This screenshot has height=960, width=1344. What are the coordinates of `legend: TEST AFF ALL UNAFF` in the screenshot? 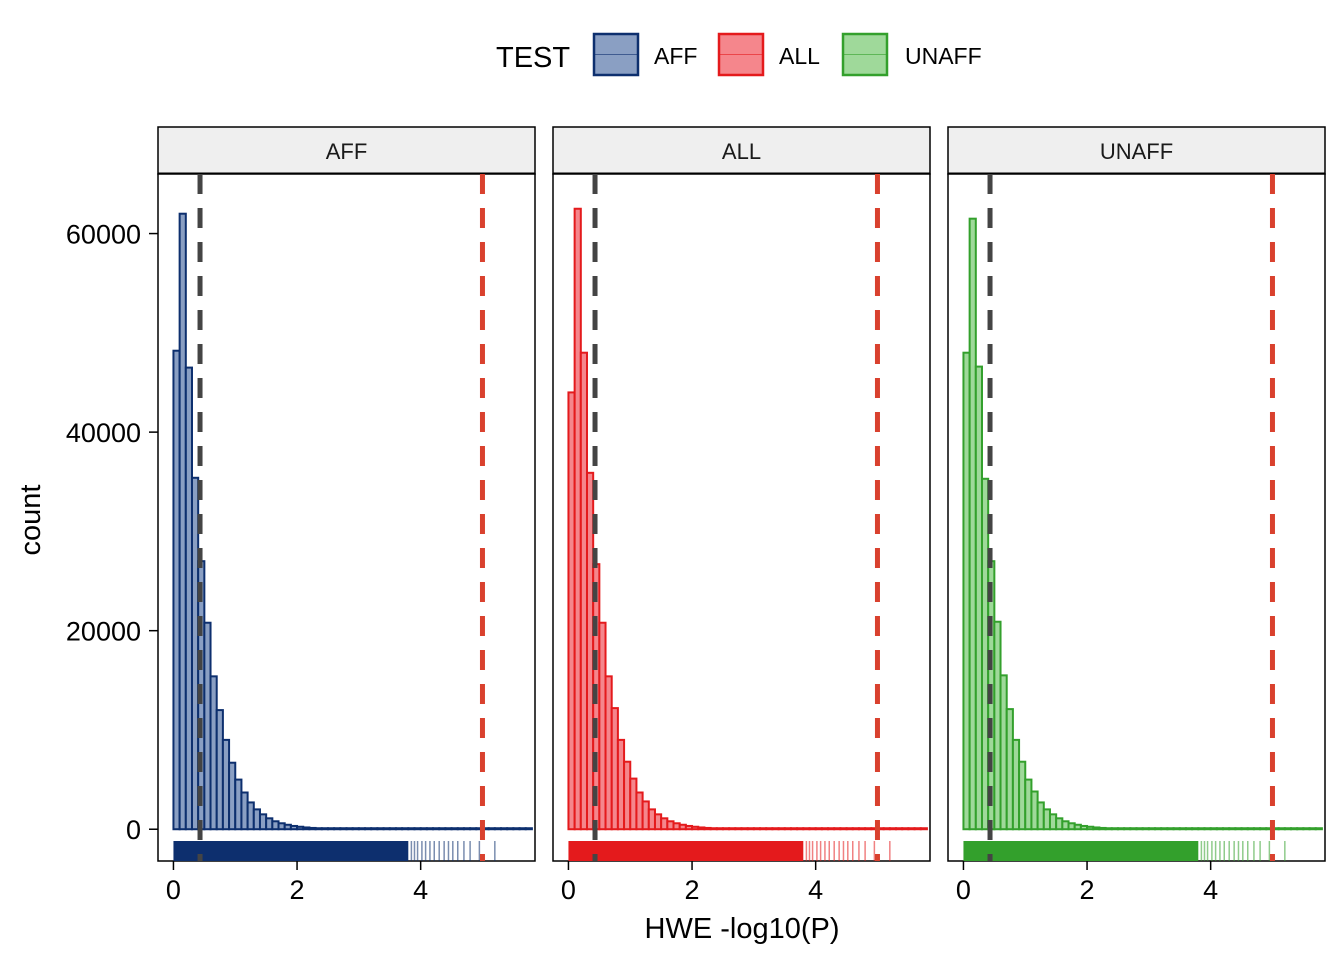 It's located at (739, 54).